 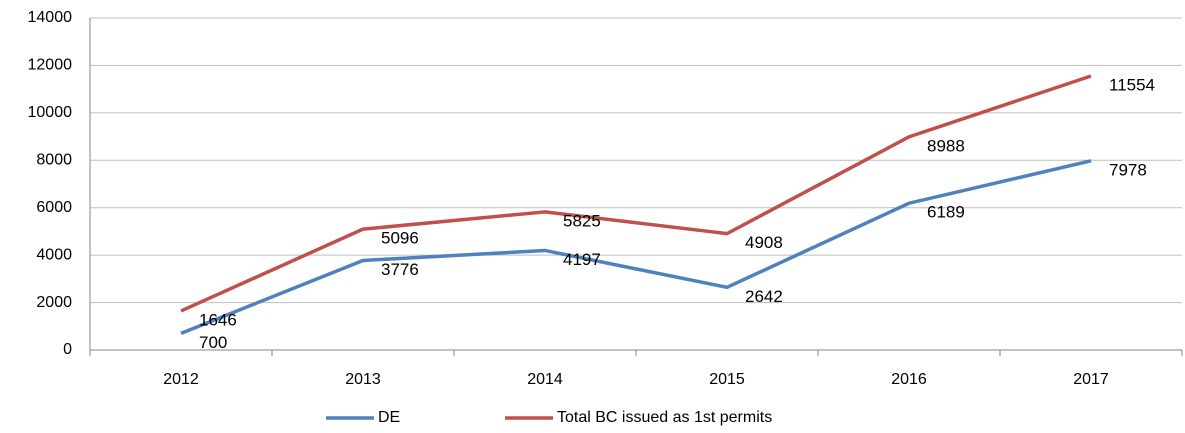 I want to click on legend-label: Total BC issued as 1st permits, so click(x=664, y=417).